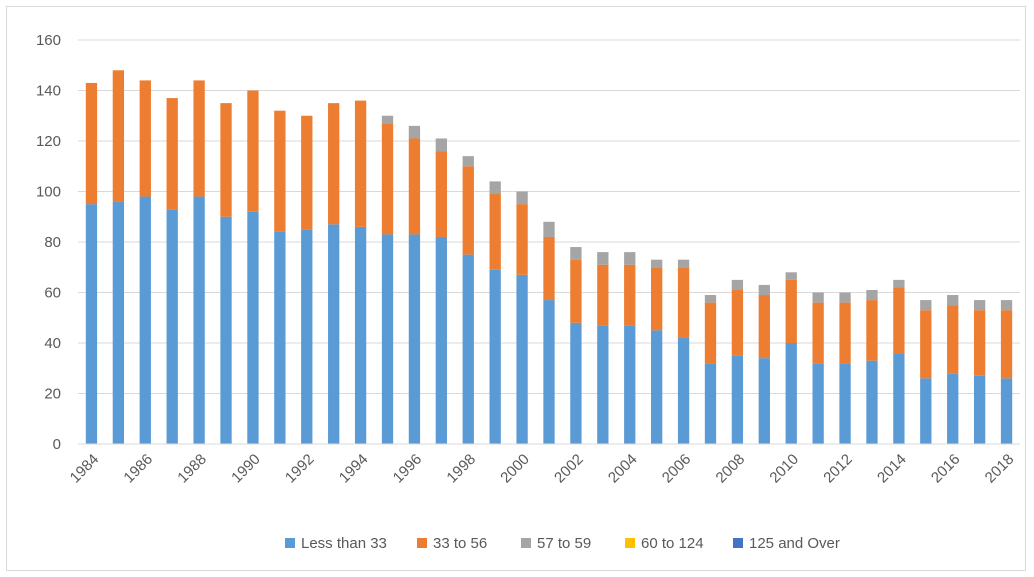 This screenshot has height=577, width=1034. I want to click on x-tick-label: 1984, so click(85, 469).